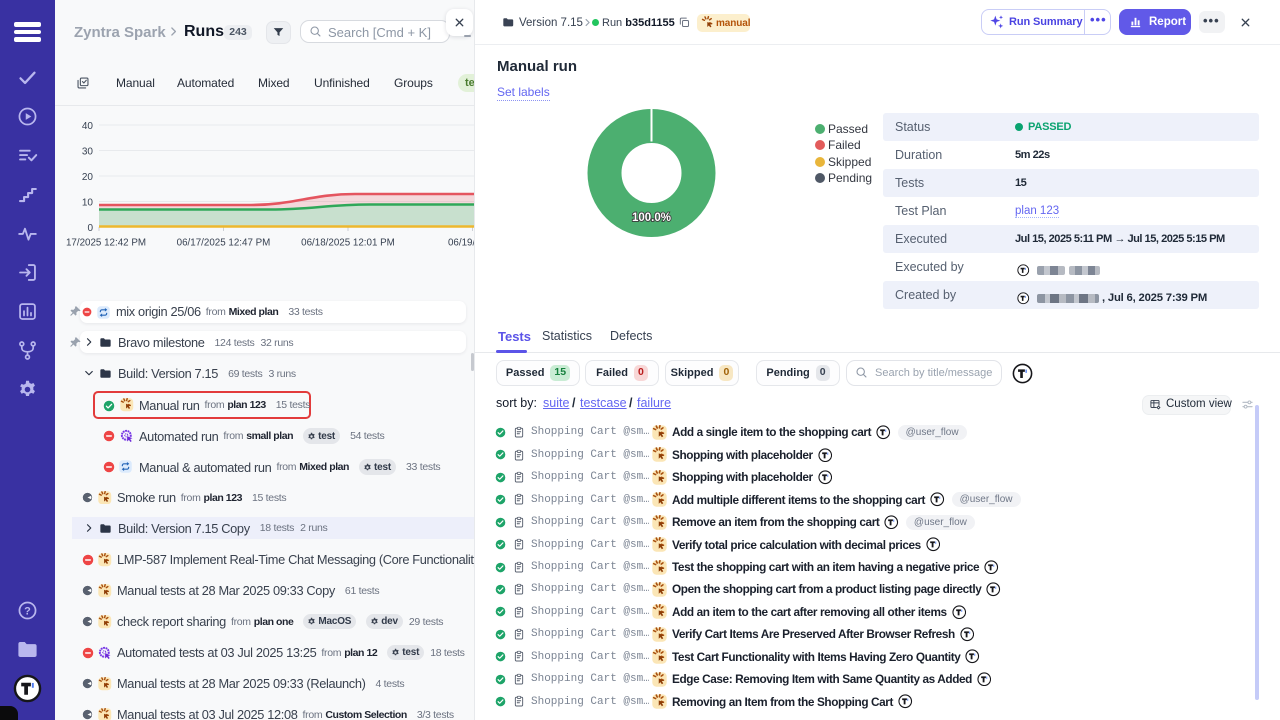 This screenshot has width=1280, height=720. Describe the element at coordinates (106, 243) in the screenshot. I see `svg-text: 17/2025 12:42 PM` at that location.